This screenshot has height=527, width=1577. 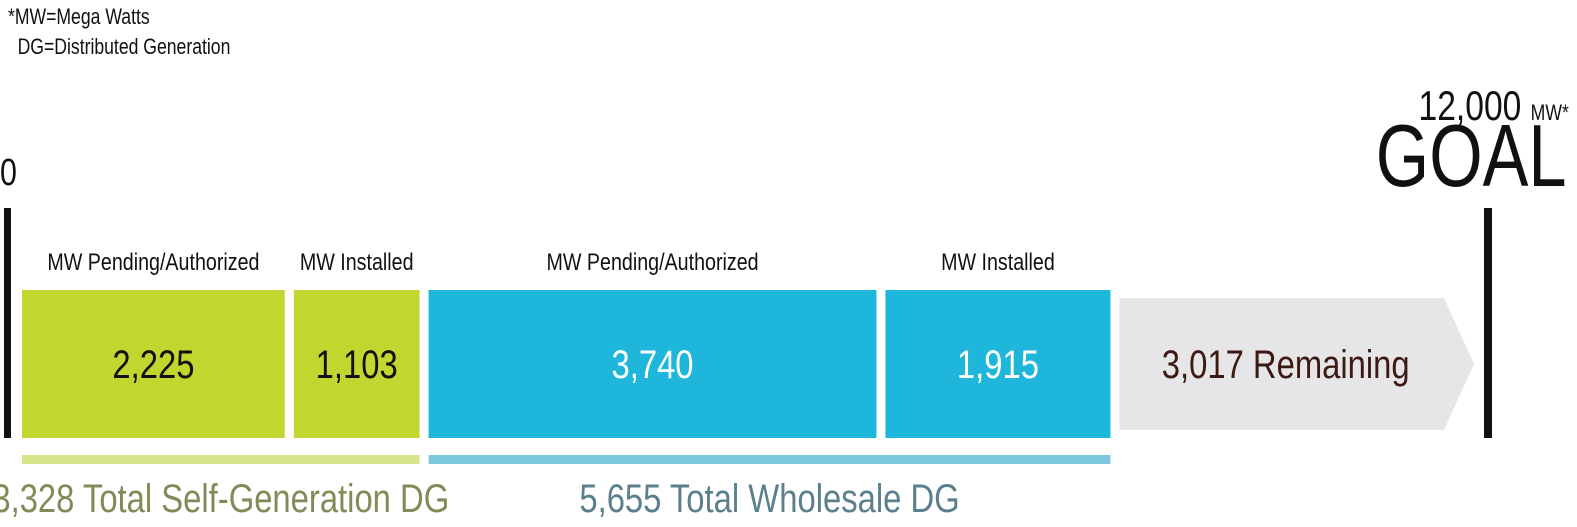 I want to click on goal-value: 12,000 MW*, so click(x=1475, y=106).